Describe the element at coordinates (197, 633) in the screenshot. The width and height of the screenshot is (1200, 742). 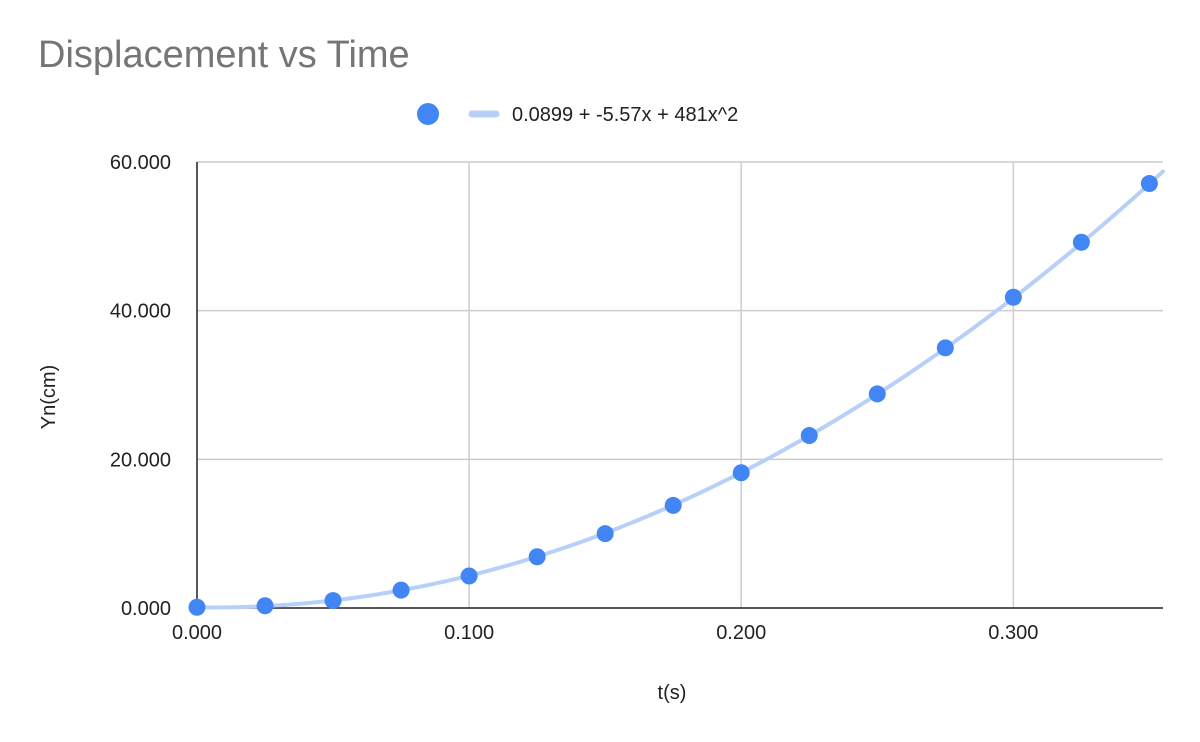
I see `x-tick-label: 0.000` at that location.